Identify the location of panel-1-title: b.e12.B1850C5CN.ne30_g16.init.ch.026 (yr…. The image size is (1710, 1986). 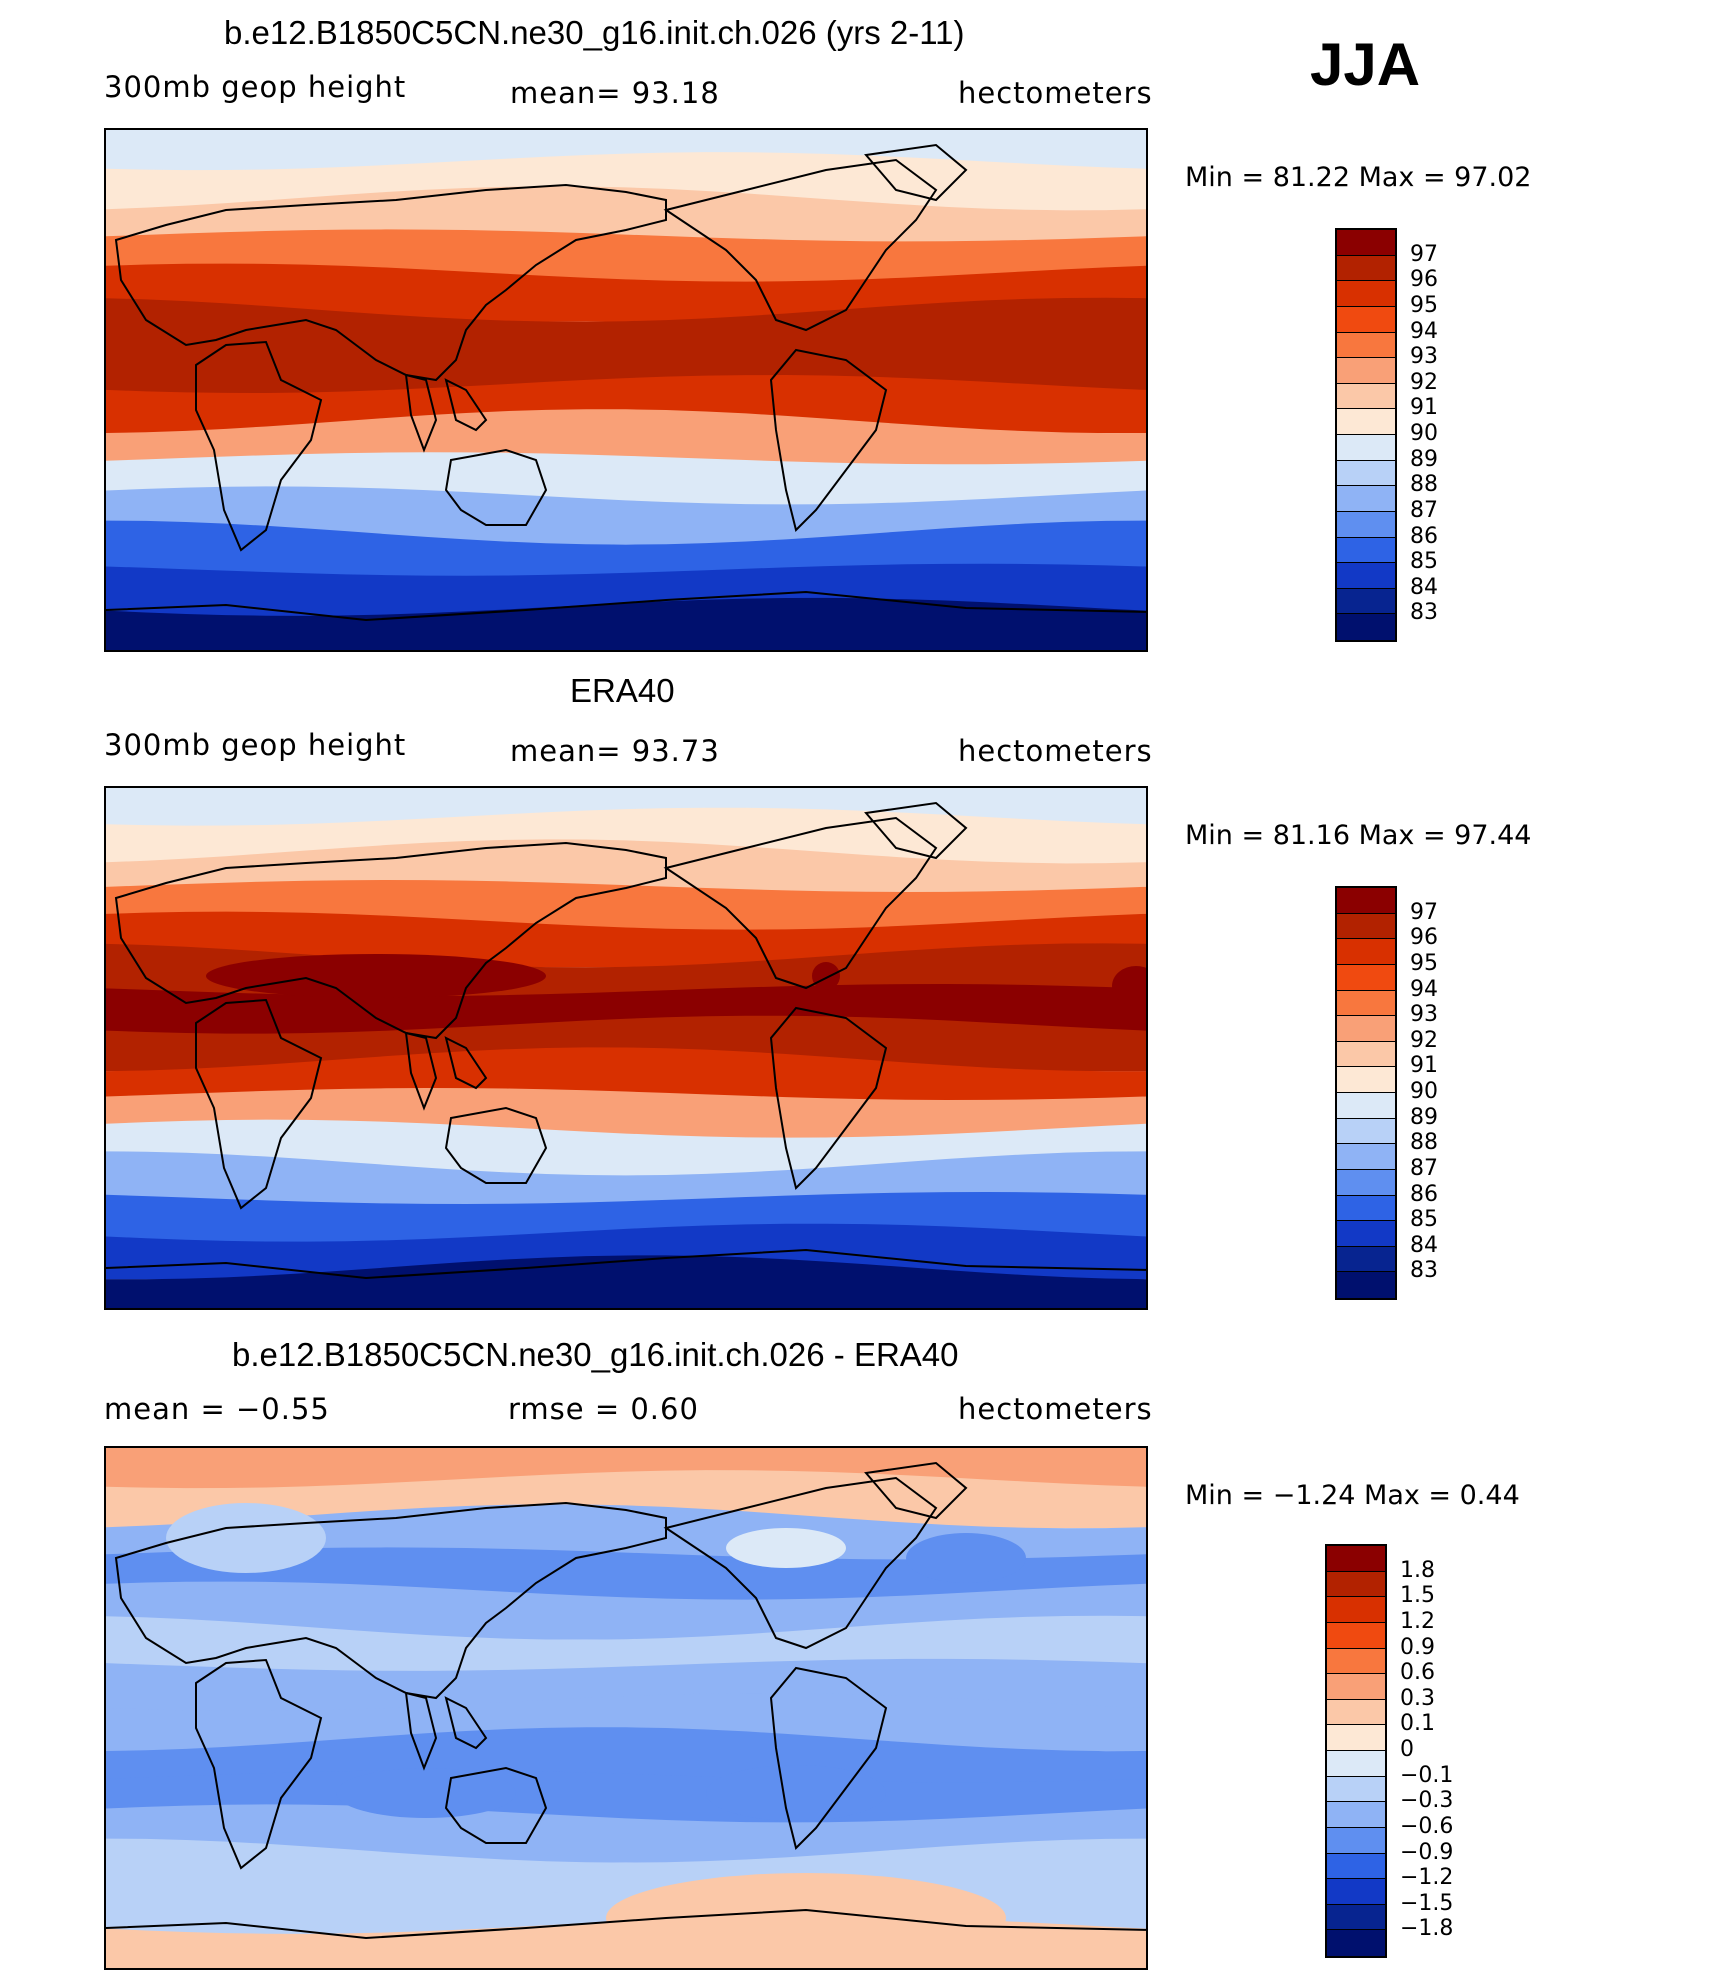
(594, 32).